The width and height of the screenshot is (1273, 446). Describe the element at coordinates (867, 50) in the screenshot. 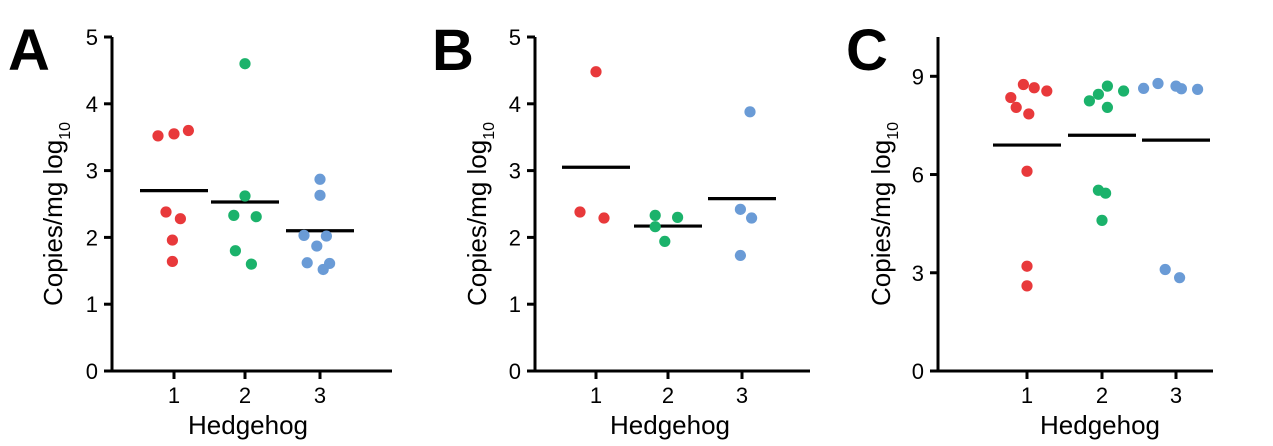

I see `panel-letter: C` at that location.